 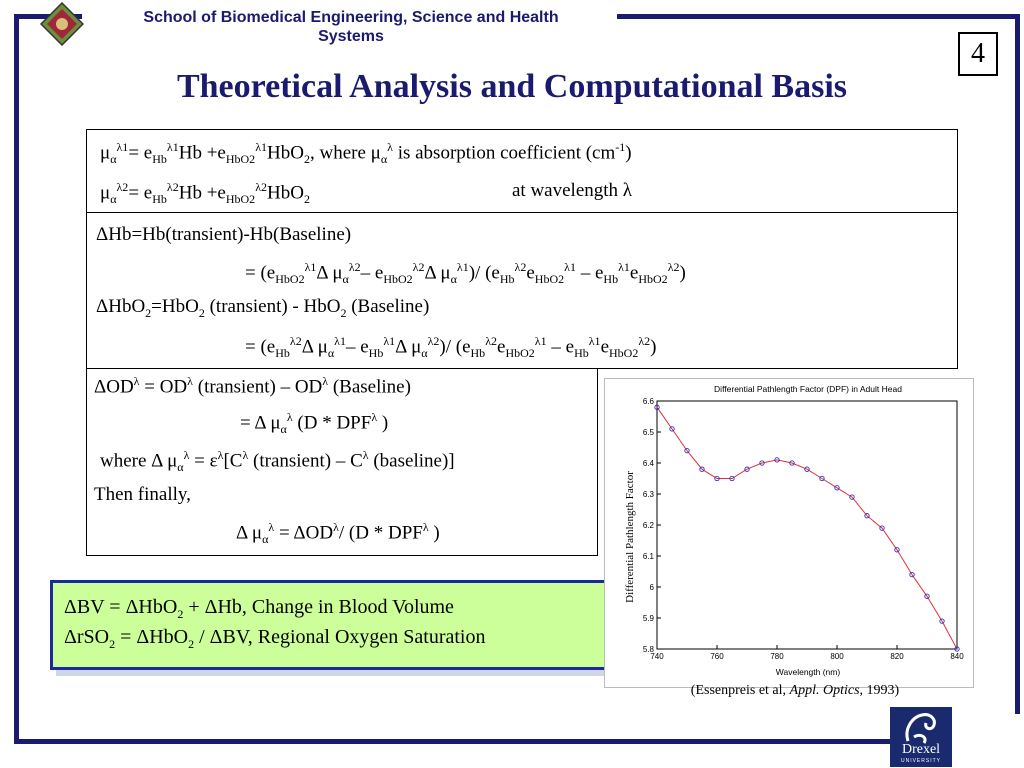 What do you see at coordinates (285, 193) in the screenshot?
I see `eq2-hbo2: HbO` at bounding box center [285, 193].